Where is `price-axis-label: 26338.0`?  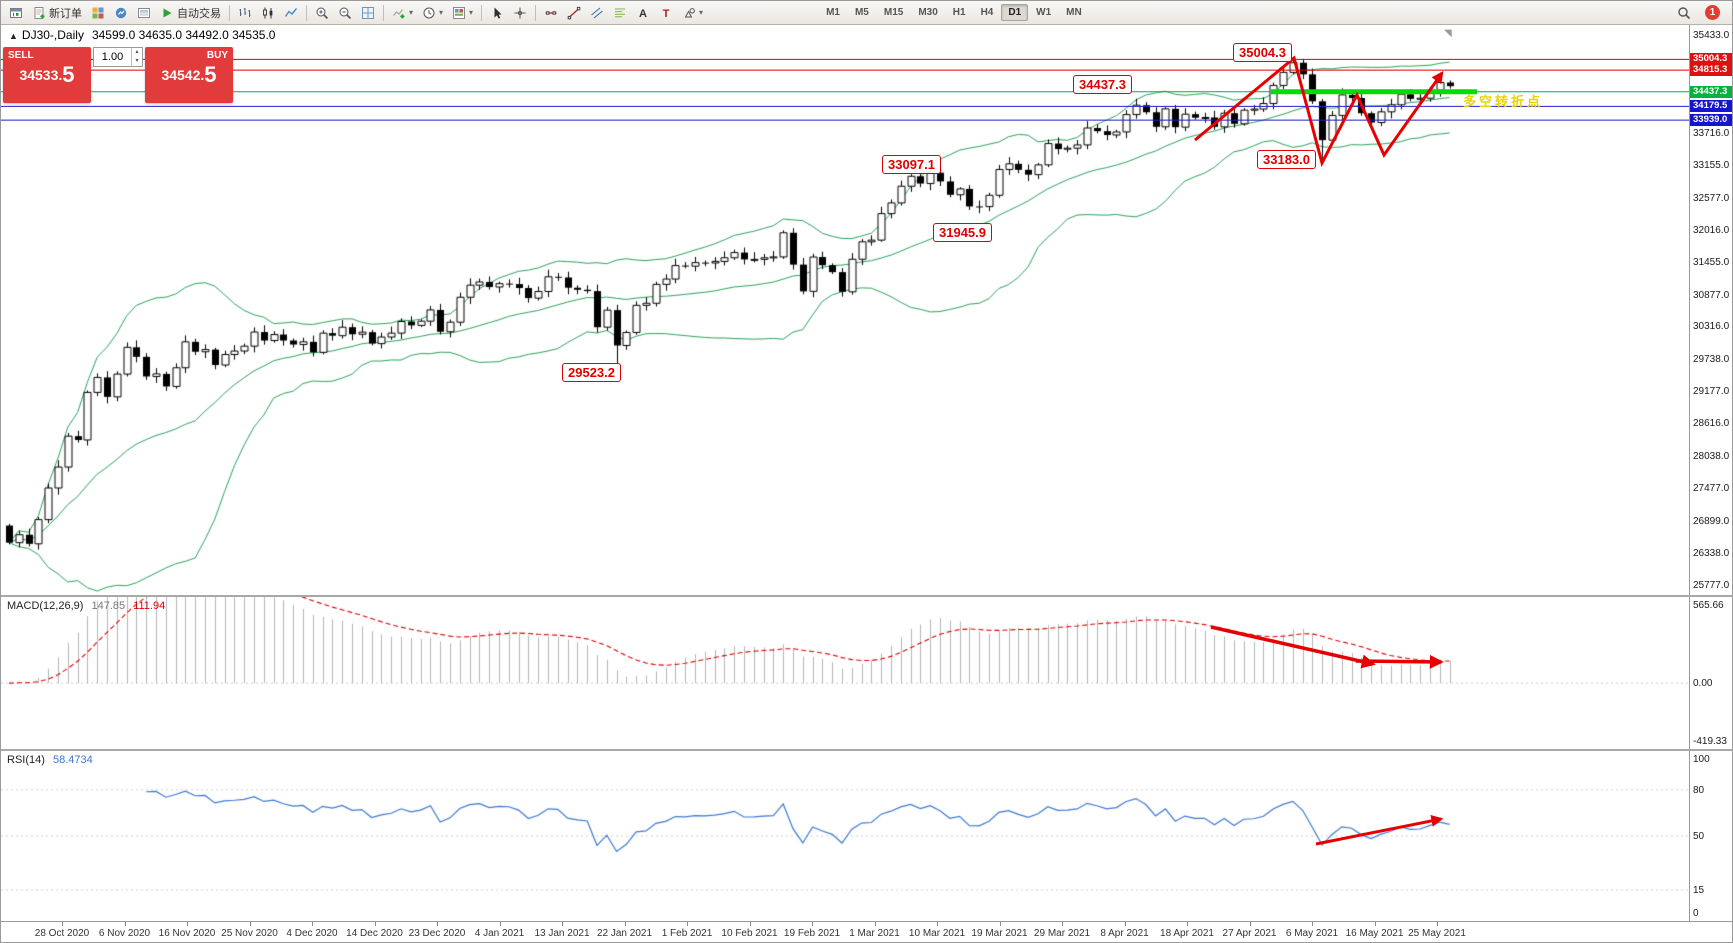 price-axis-label: 26338.0 is located at coordinates (1711, 554).